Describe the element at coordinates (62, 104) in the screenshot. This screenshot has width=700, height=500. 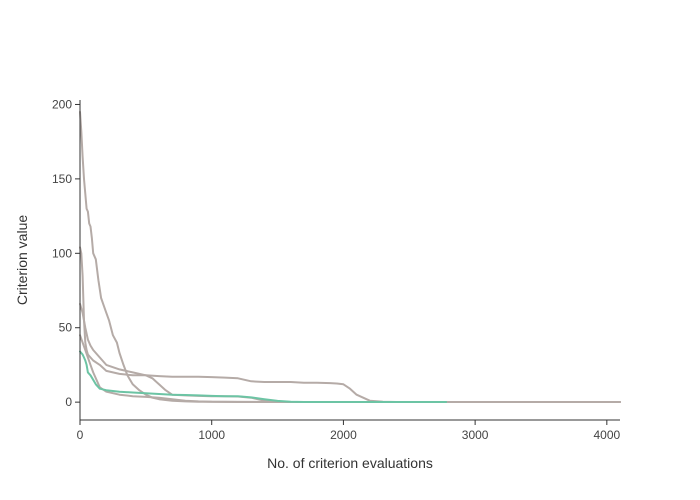
I see `y-tick-label: 200` at that location.